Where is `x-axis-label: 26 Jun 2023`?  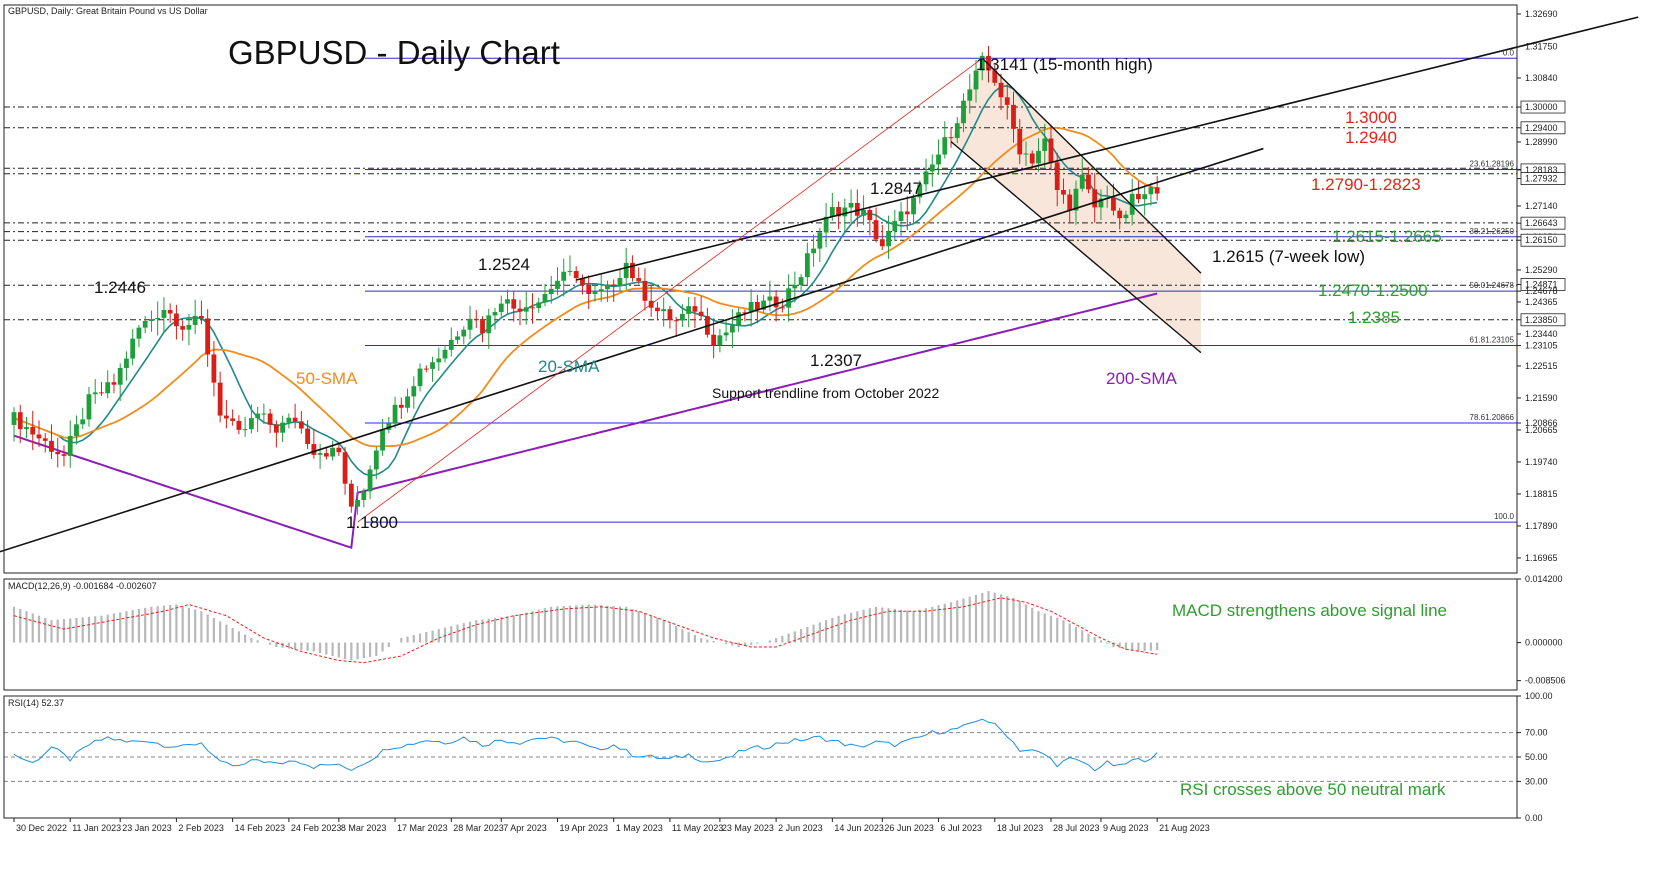
x-axis-label: 26 Jun 2023 is located at coordinates (909, 828).